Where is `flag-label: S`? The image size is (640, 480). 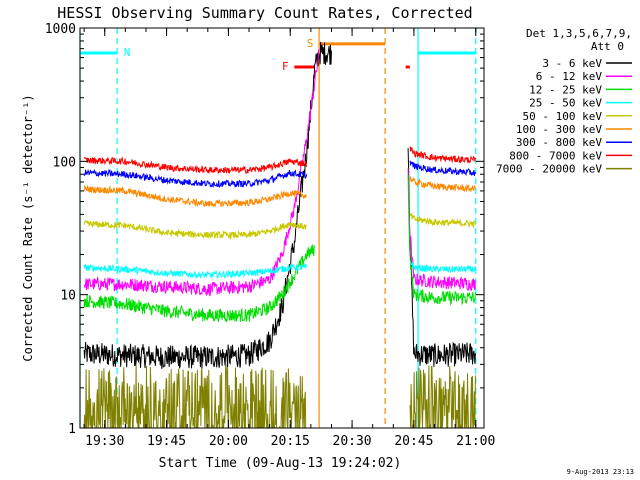 flag-label: S is located at coordinates (310, 43).